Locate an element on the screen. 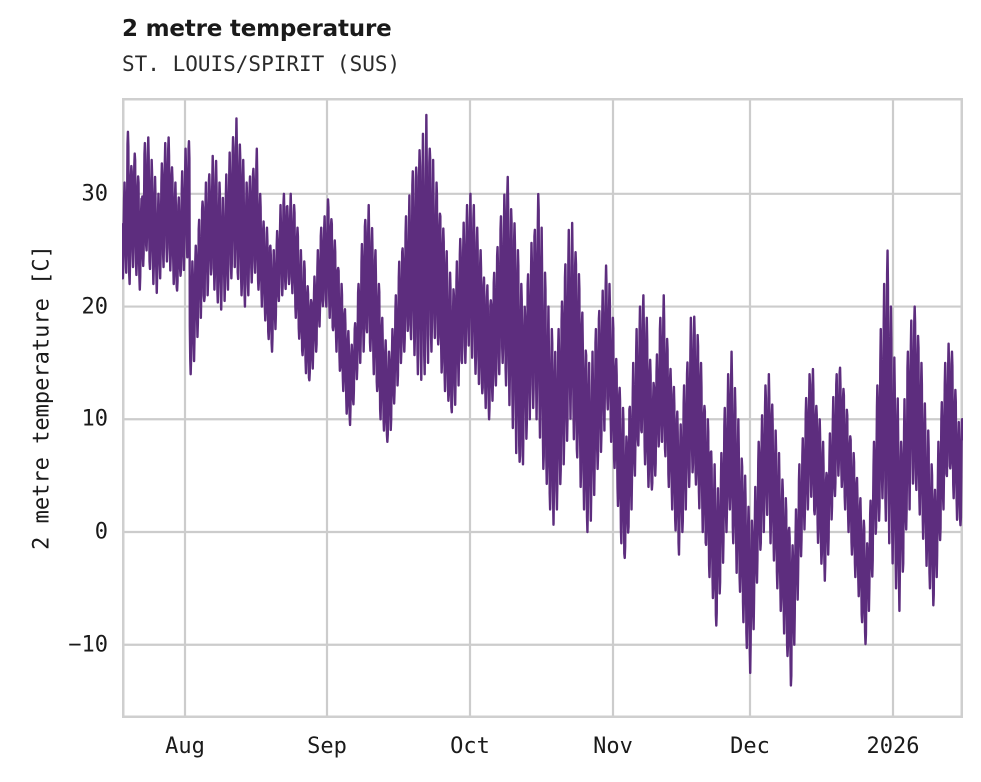 This screenshot has width=981, height=782. y-tick-label: −10 is located at coordinates (88, 645).